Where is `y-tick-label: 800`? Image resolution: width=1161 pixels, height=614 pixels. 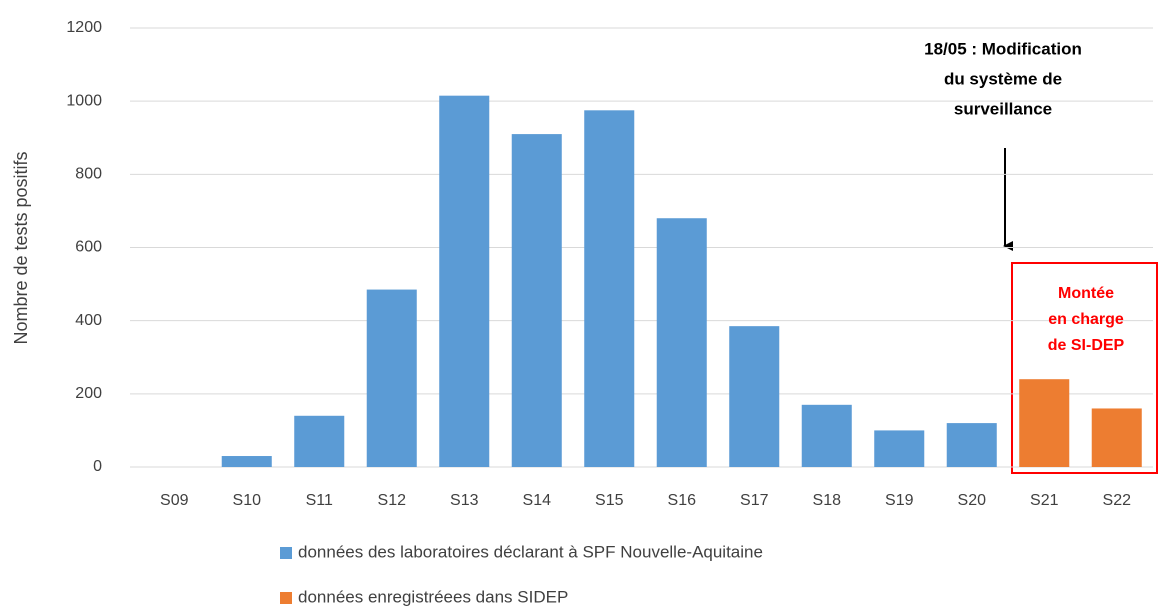 y-tick-label: 800 is located at coordinates (88, 174).